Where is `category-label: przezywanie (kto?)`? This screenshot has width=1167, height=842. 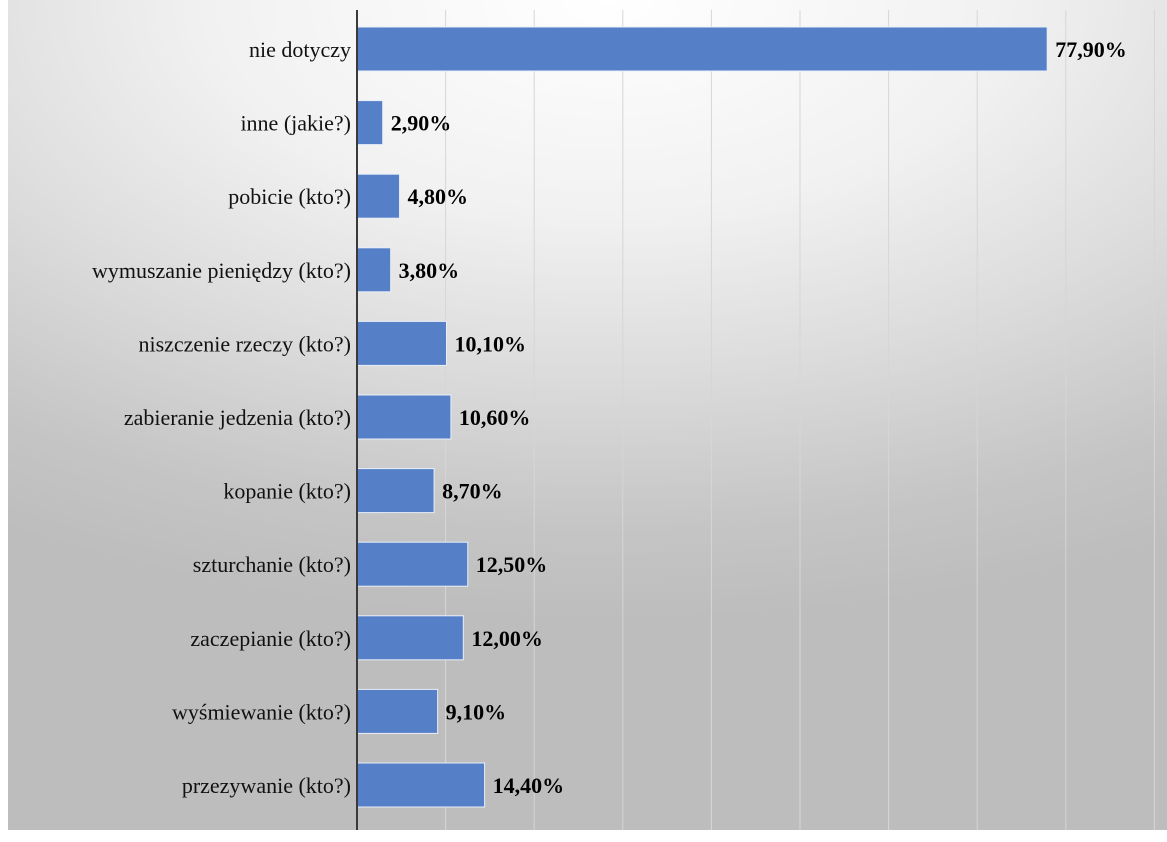 category-label: przezywanie (kto?) is located at coordinates (266, 785).